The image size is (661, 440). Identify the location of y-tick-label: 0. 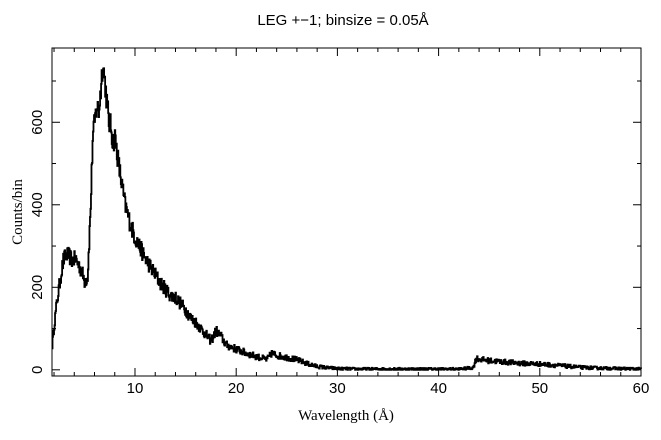
(37, 370).